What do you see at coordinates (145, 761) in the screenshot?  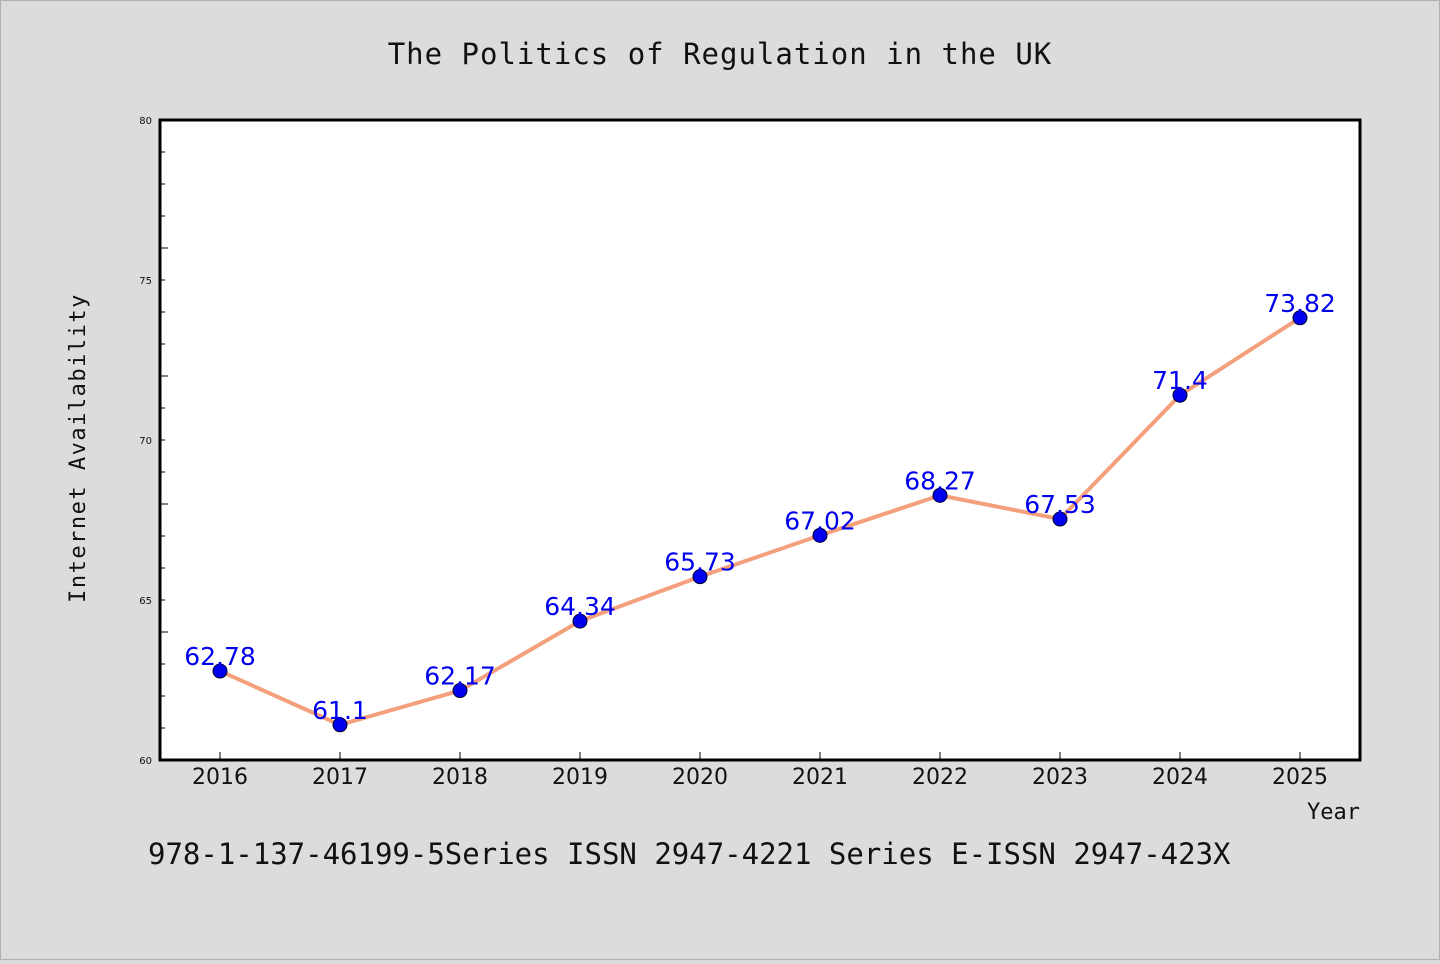 I see `y-tick-label: 60` at bounding box center [145, 761].